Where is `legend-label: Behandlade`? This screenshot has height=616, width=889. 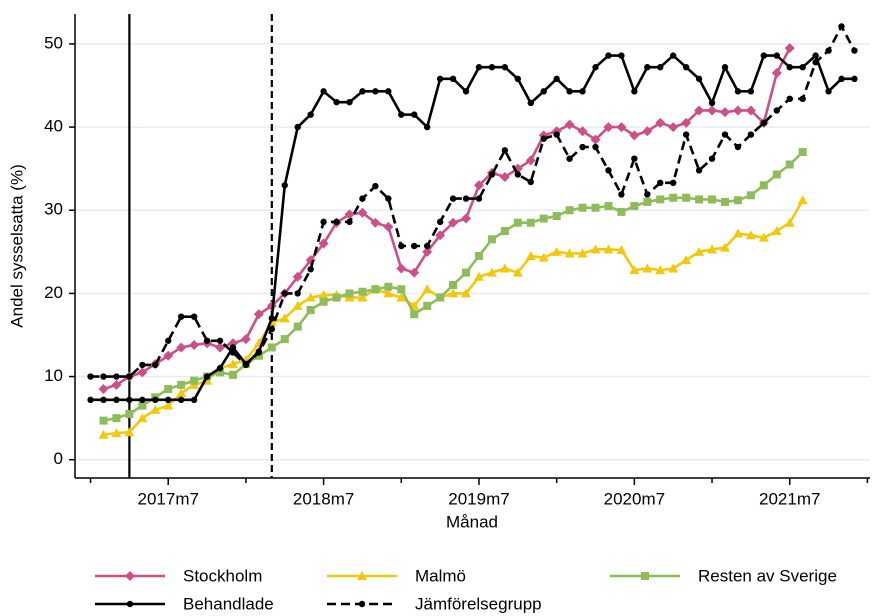 legend-label: Behandlade is located at coordinates (228, 603).